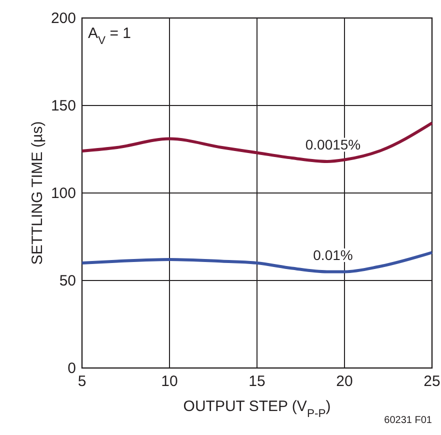 This screenshot has height=435, width=441. I want to click on x-tick-label: 20, so click(344, 381).